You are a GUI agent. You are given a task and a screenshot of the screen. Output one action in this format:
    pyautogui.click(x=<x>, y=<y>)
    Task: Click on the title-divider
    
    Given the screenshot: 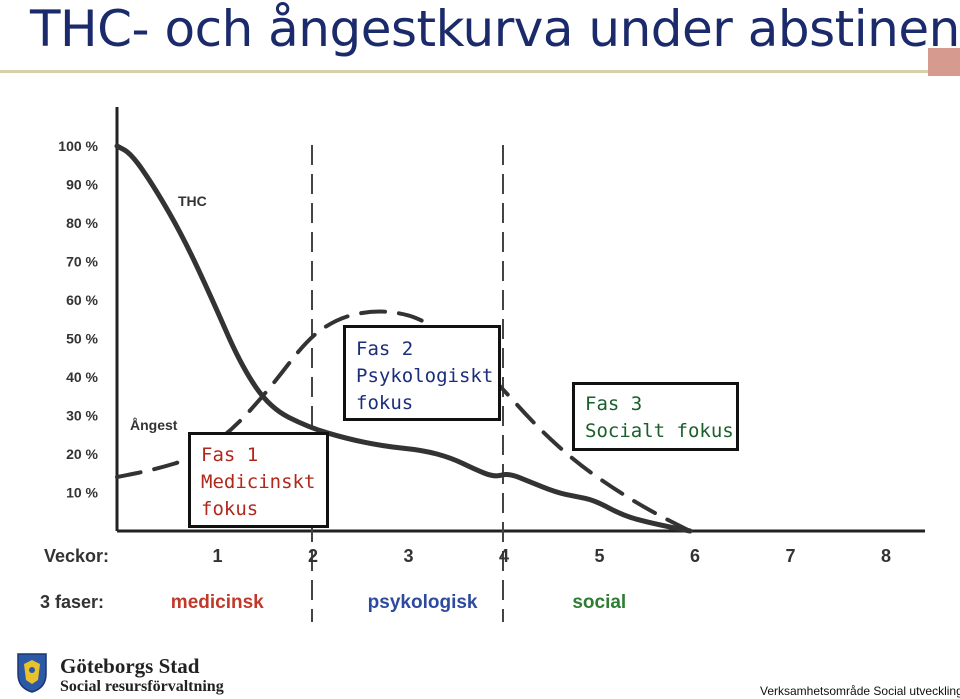 What is the action you would take?
    pyautogui.click(x=464, y=71)
    